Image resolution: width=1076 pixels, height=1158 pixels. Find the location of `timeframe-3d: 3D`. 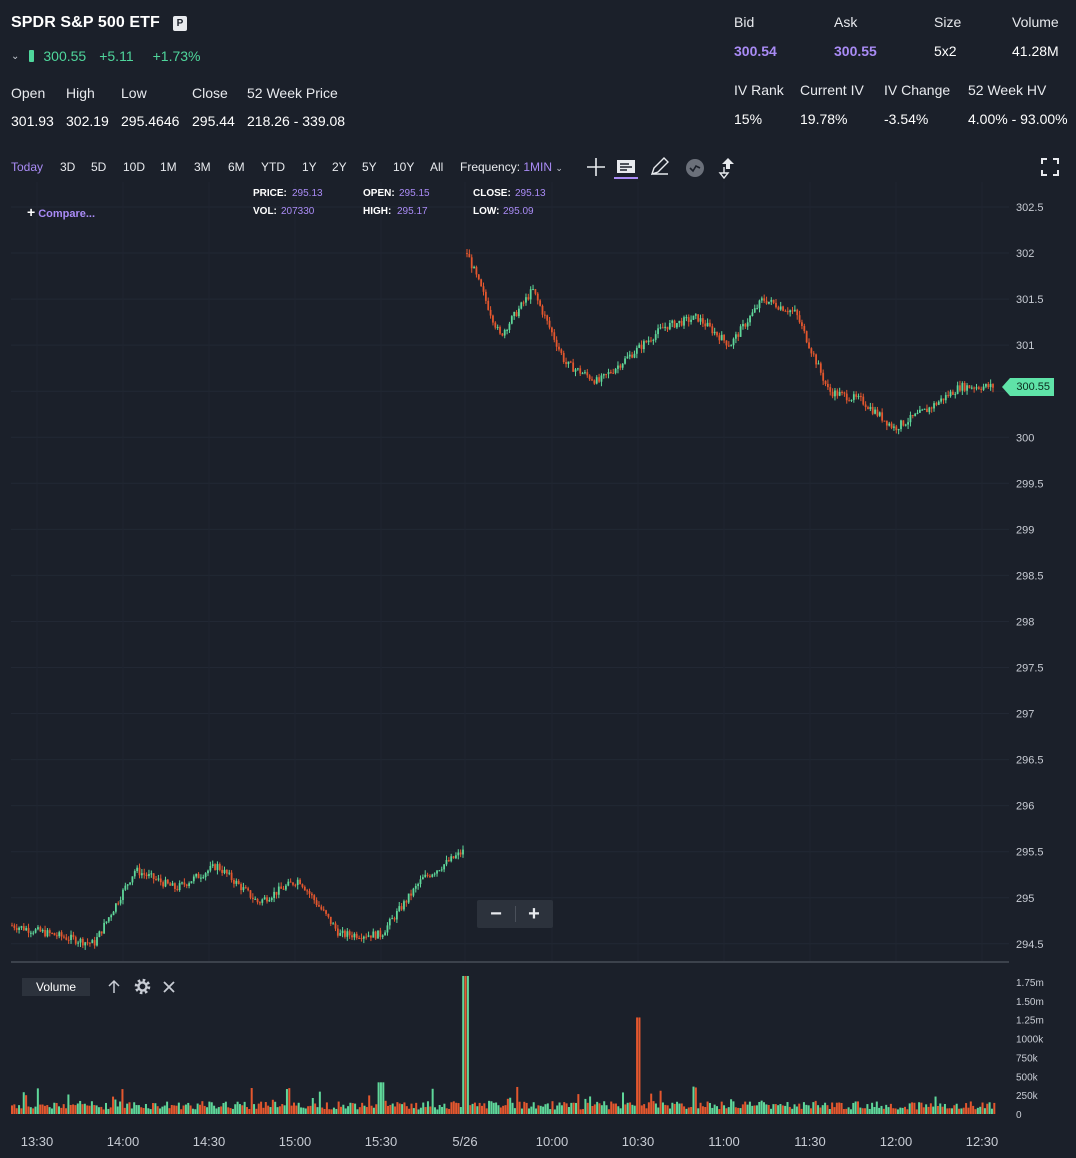

timeframe-3d: 3D is located at coordinates (68, 167).